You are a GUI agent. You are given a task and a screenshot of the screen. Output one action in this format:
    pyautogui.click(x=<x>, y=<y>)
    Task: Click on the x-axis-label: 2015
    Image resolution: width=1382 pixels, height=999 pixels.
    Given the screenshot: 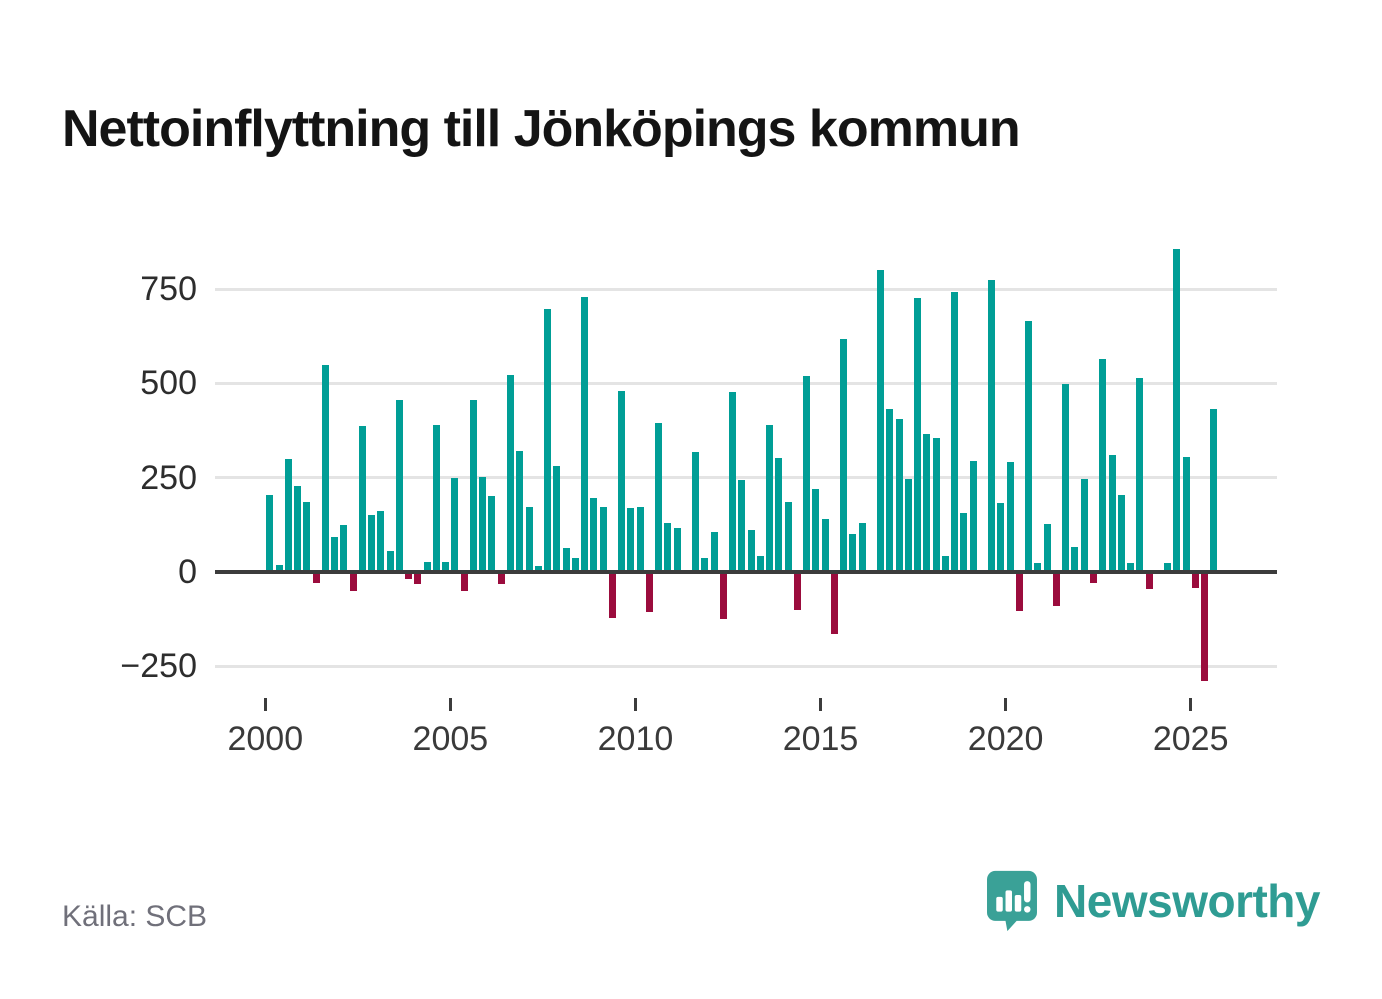 What is the action you would take?
    pyautogui.click(x=820, y=739)
    